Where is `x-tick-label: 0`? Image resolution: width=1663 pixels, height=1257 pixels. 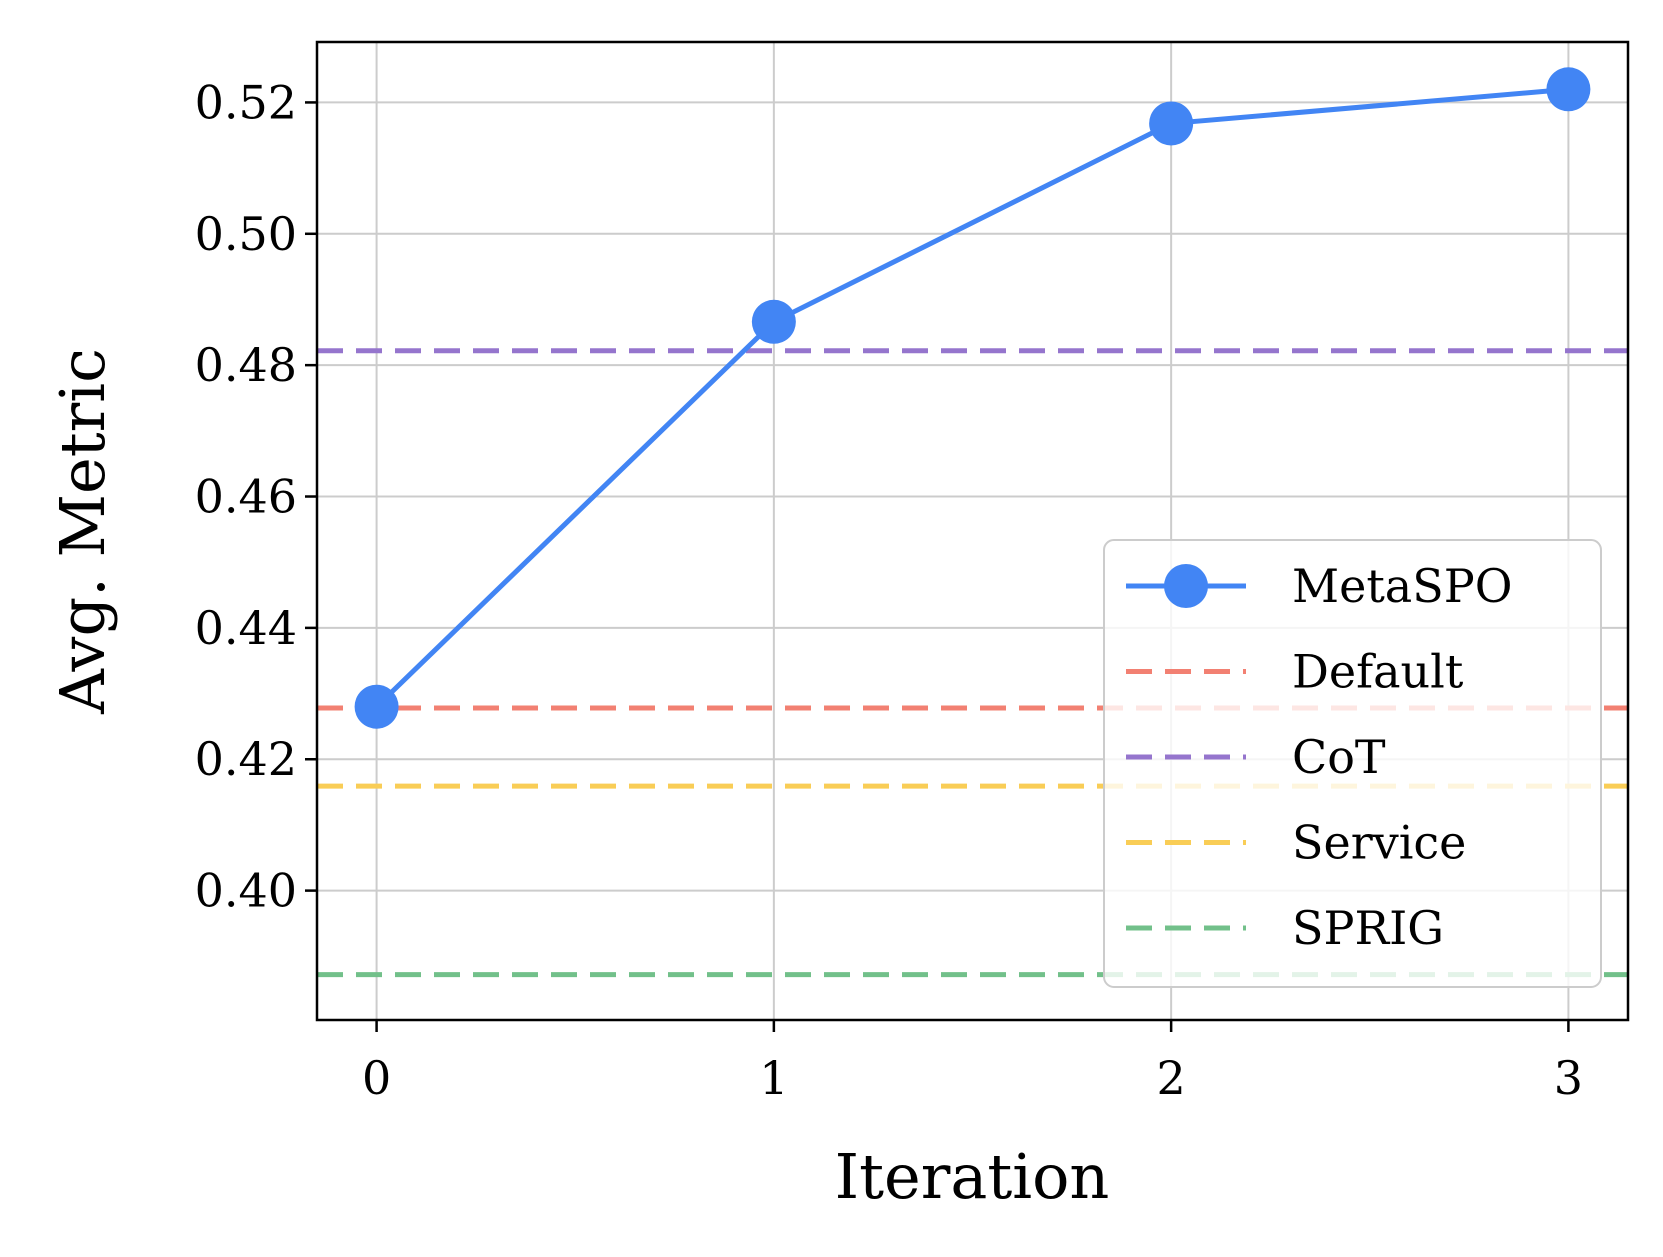
x-tick-label: 0 is located at coordinates (376, 1078).